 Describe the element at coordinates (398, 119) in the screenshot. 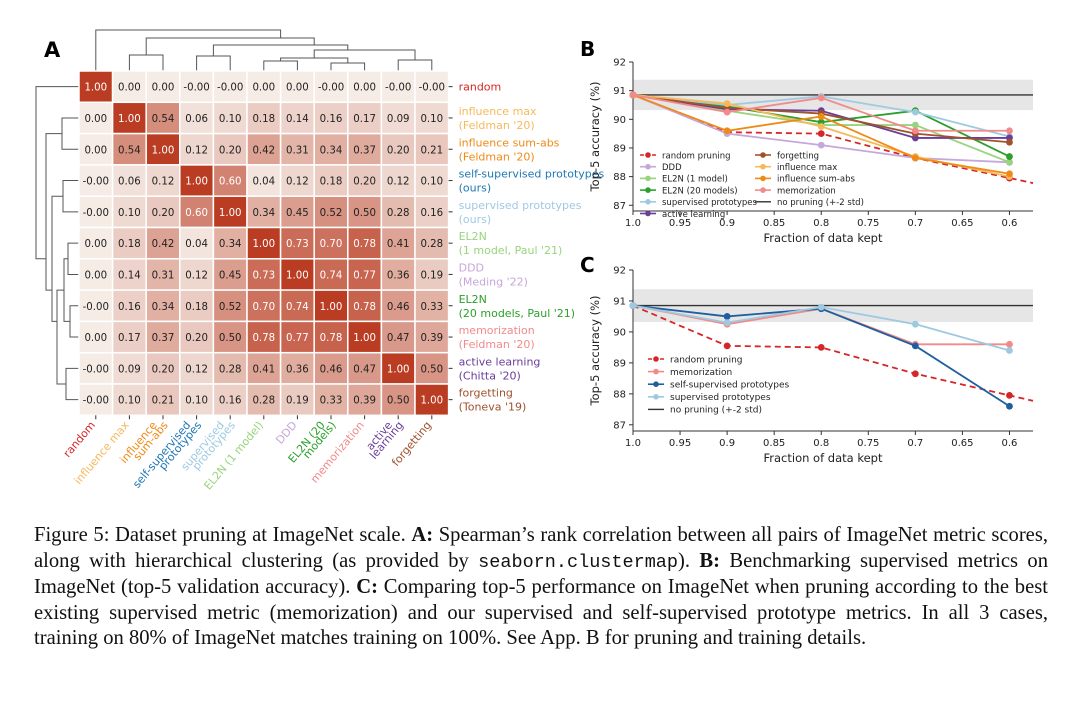

I see `heatmap-cell-value: 0.09` at that location.